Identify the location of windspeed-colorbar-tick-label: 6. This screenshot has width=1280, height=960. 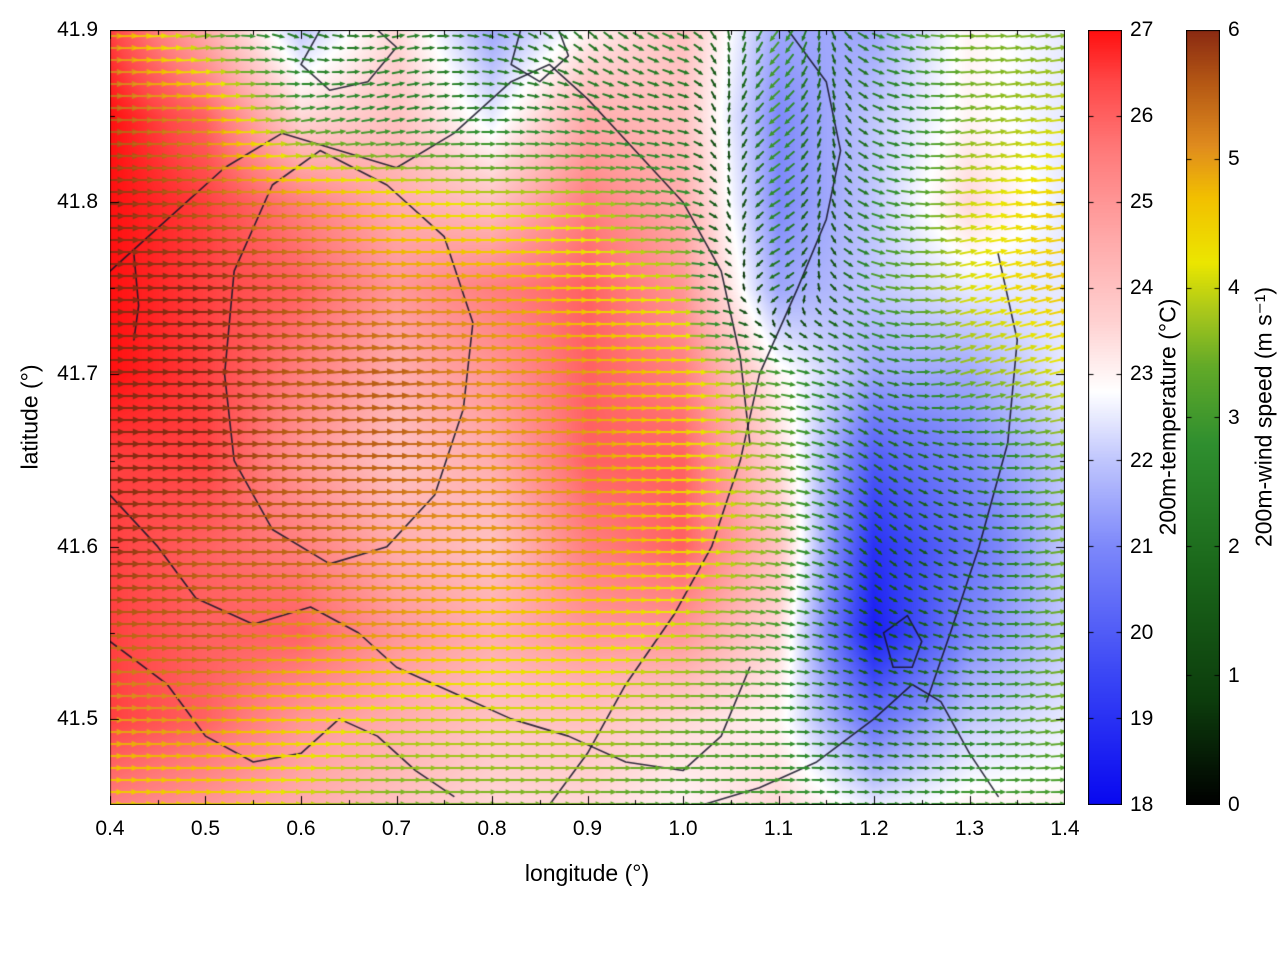
(1234, 29).